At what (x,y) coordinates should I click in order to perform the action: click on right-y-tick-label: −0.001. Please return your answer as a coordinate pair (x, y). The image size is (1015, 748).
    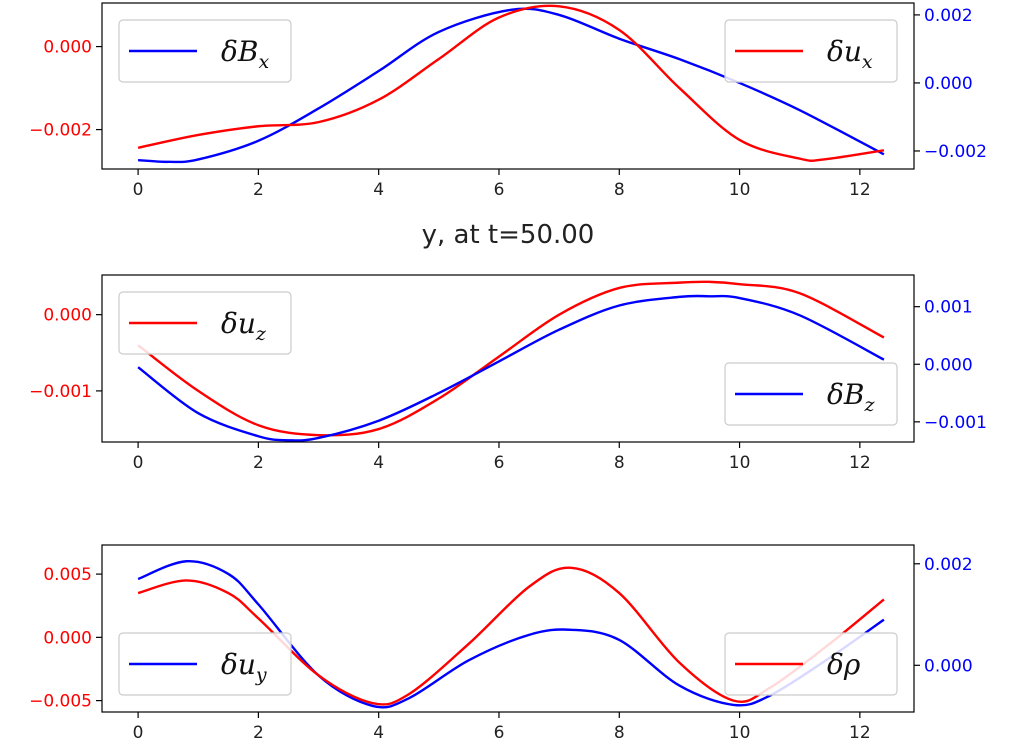
    Looking at the image, I should click on (955, 423).